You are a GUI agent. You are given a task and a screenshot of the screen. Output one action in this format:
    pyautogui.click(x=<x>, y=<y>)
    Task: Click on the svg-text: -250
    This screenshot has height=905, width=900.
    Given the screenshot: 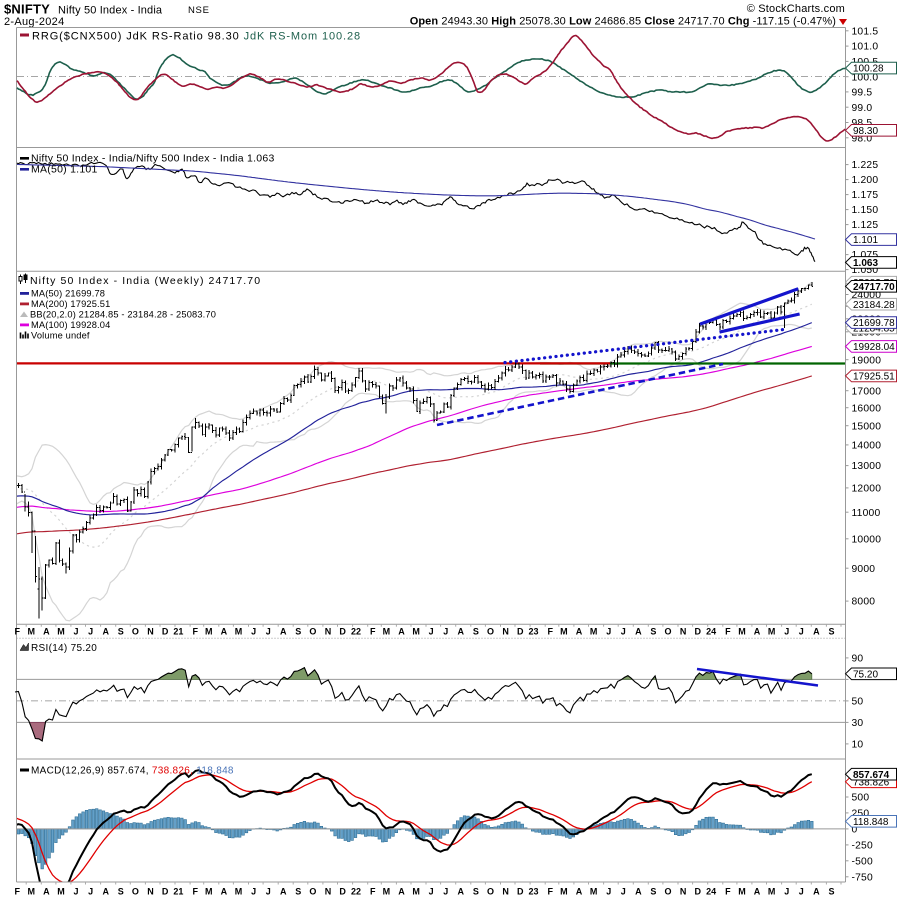 What is the action you would take?
    pyautogui.click(x=862, y=846)
    